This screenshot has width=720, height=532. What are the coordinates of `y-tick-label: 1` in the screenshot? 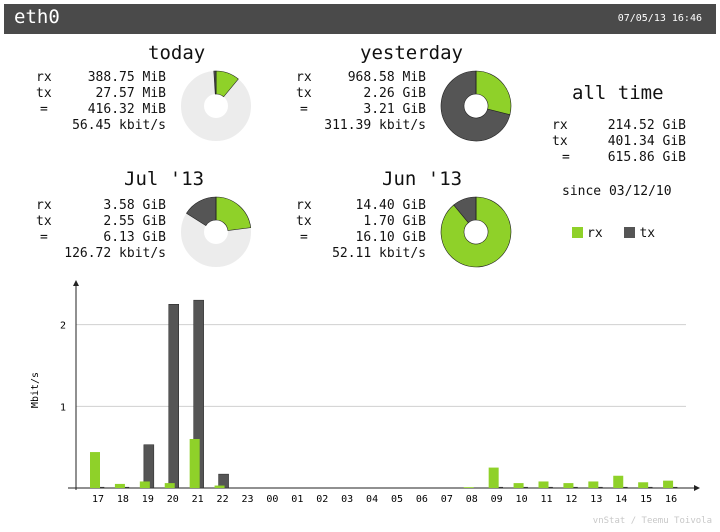 It's located at (63, 407).